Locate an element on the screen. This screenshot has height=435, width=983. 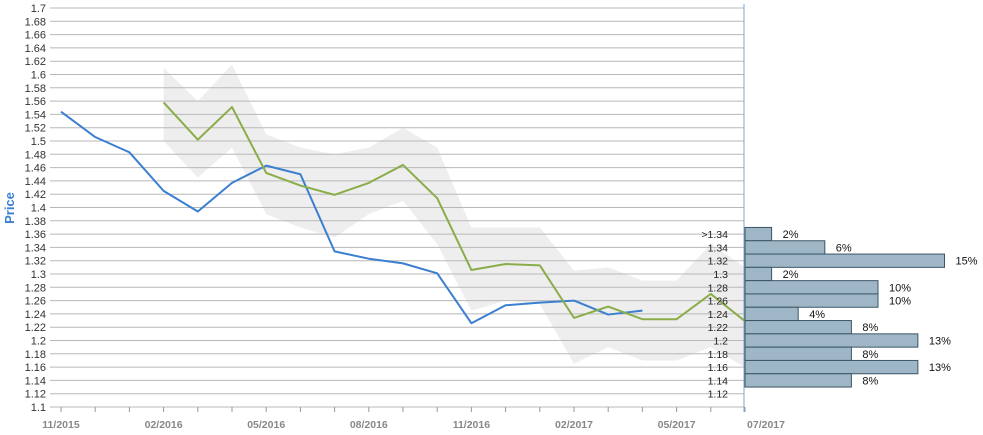
y-tick-label: 1.38 is located at coordinates (35, 222).